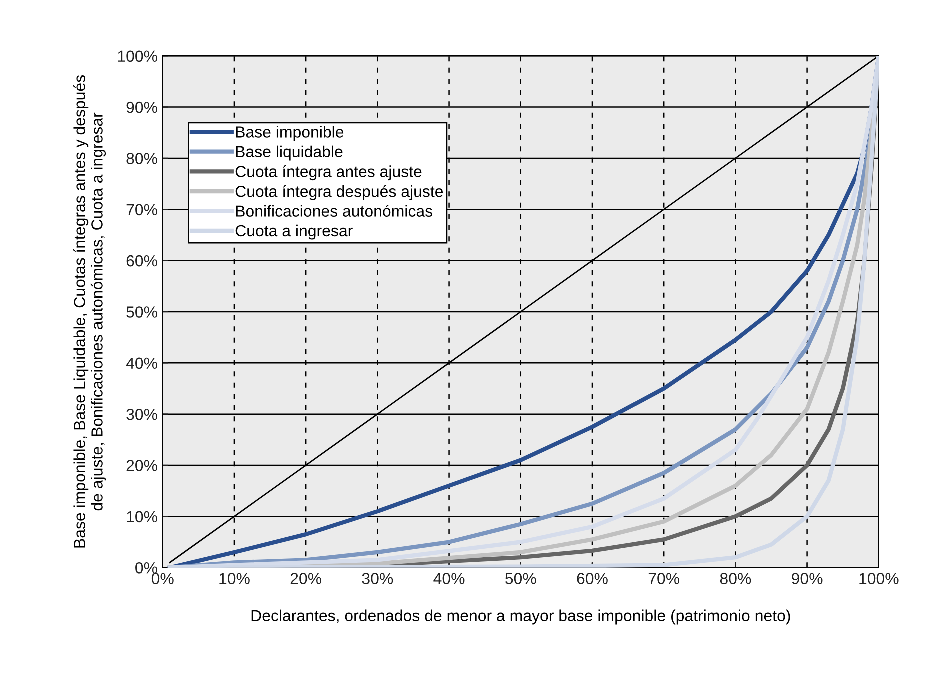 This screenshot has width=936, height=676. Describe the element at coordinates (142, 158) in the screenshot. I see `y-tick-label: 80%` at that location.